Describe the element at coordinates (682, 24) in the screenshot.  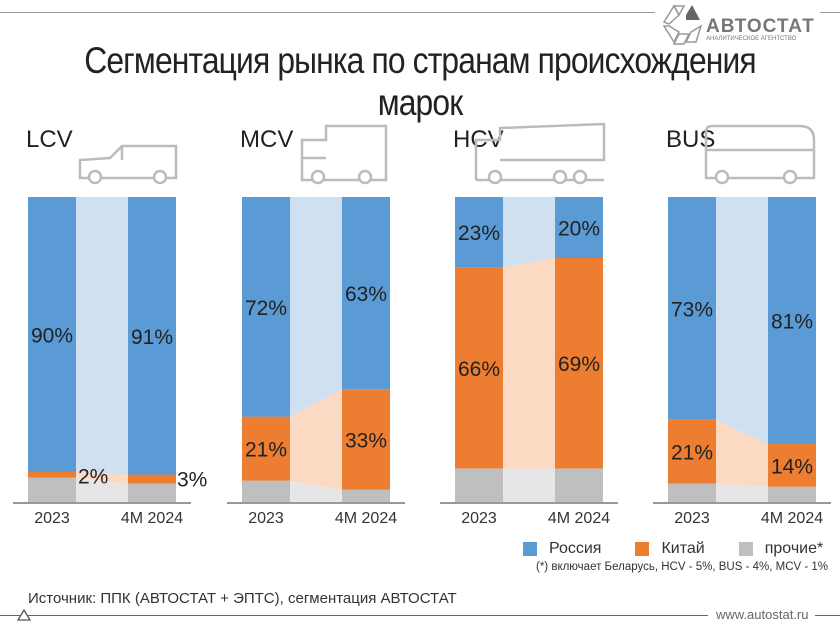
I see `autostat-logo-icon` at that location.